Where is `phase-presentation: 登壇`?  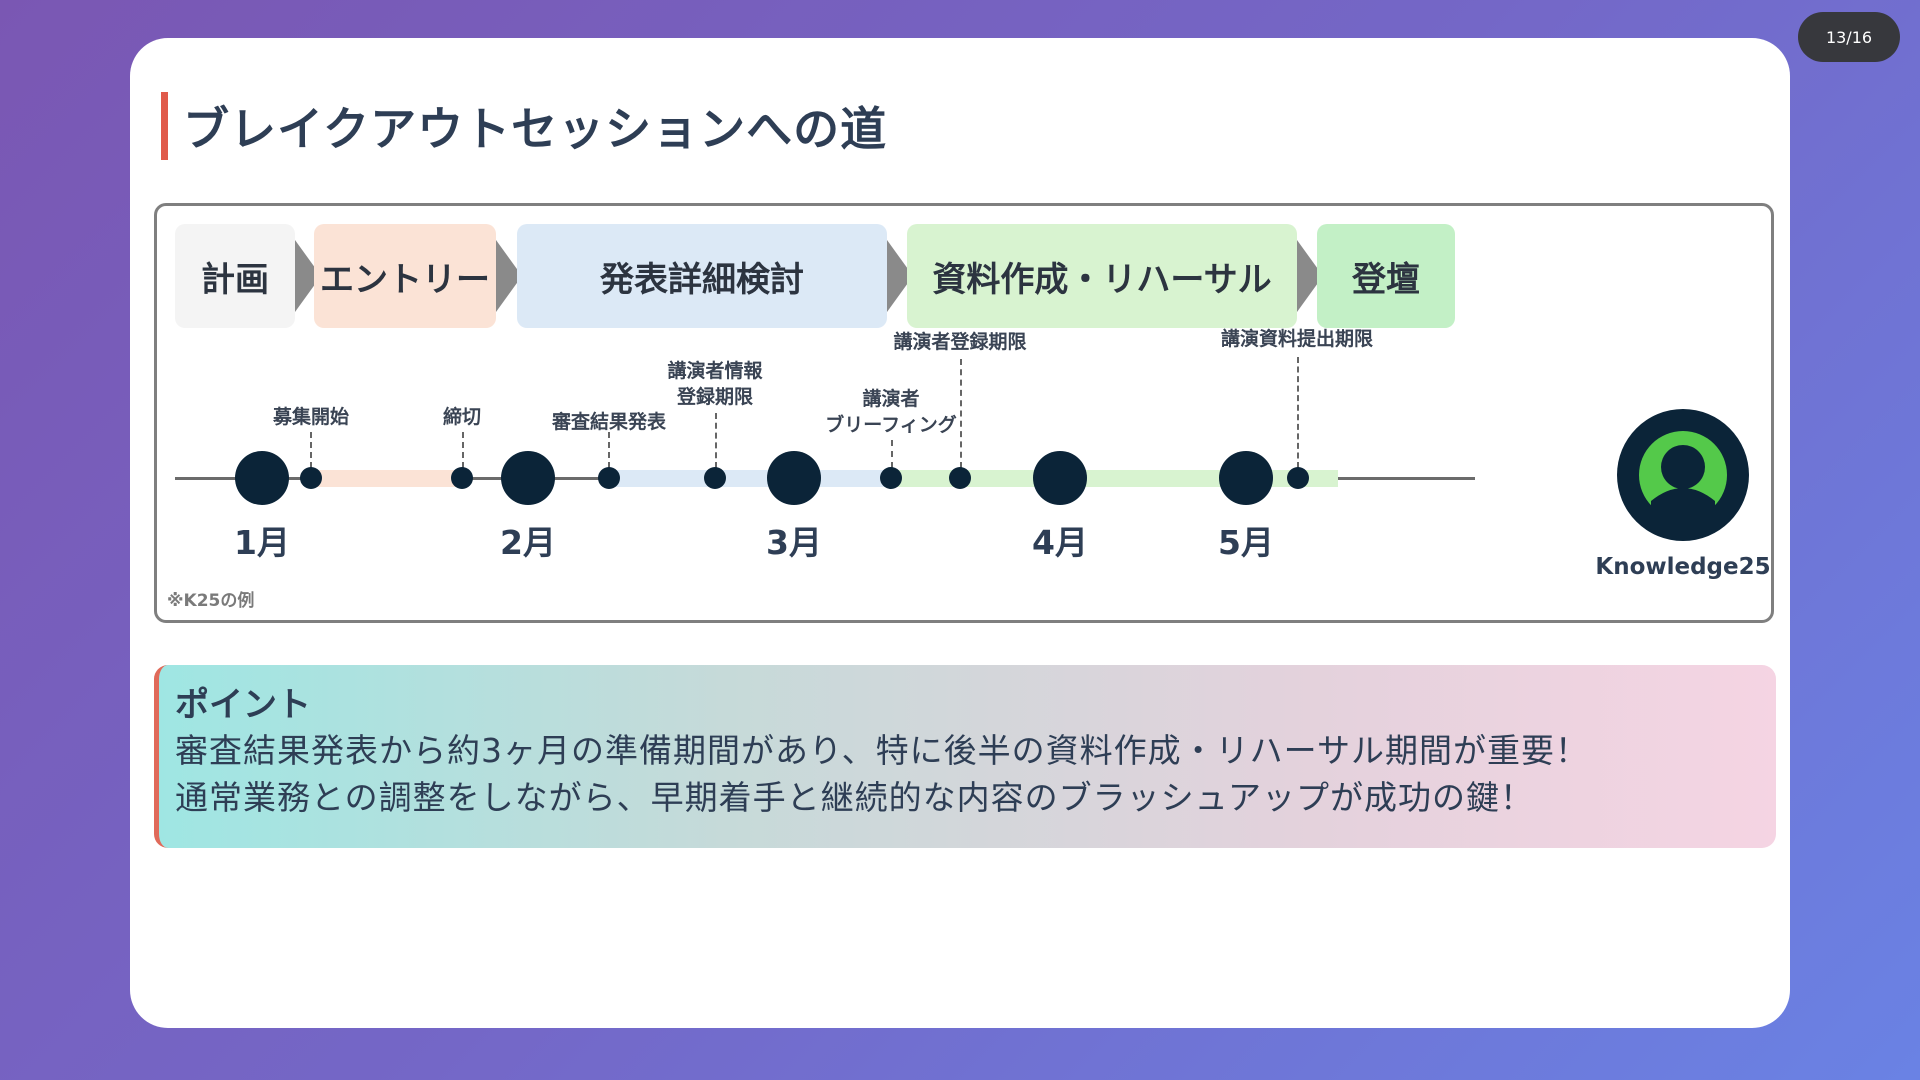
phase-presentation: 登壇 is located at coordinates (1386, 276).